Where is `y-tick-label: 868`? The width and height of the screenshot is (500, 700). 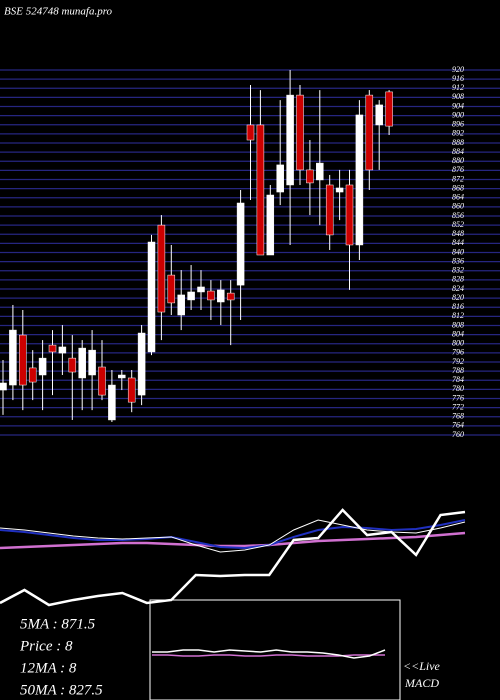
y-tick-label: 868 is located at coordinates (458, 187).